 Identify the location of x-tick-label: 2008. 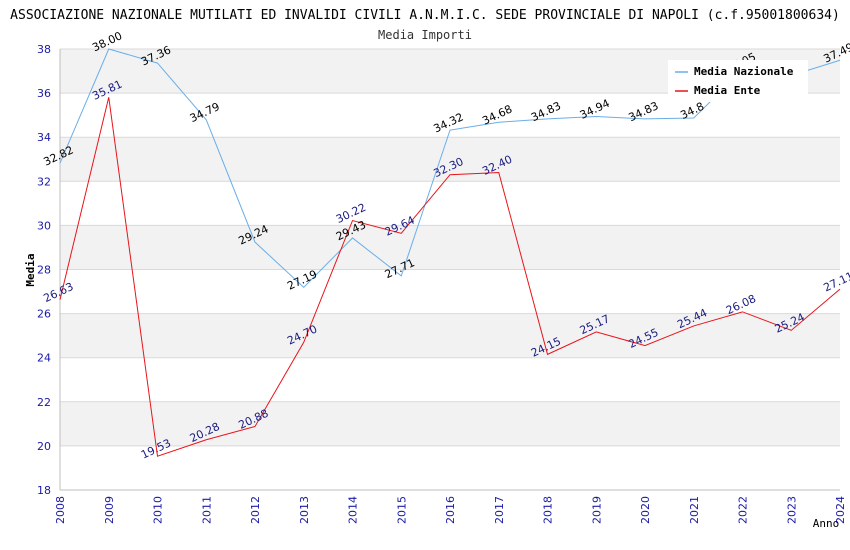
(60, 510).